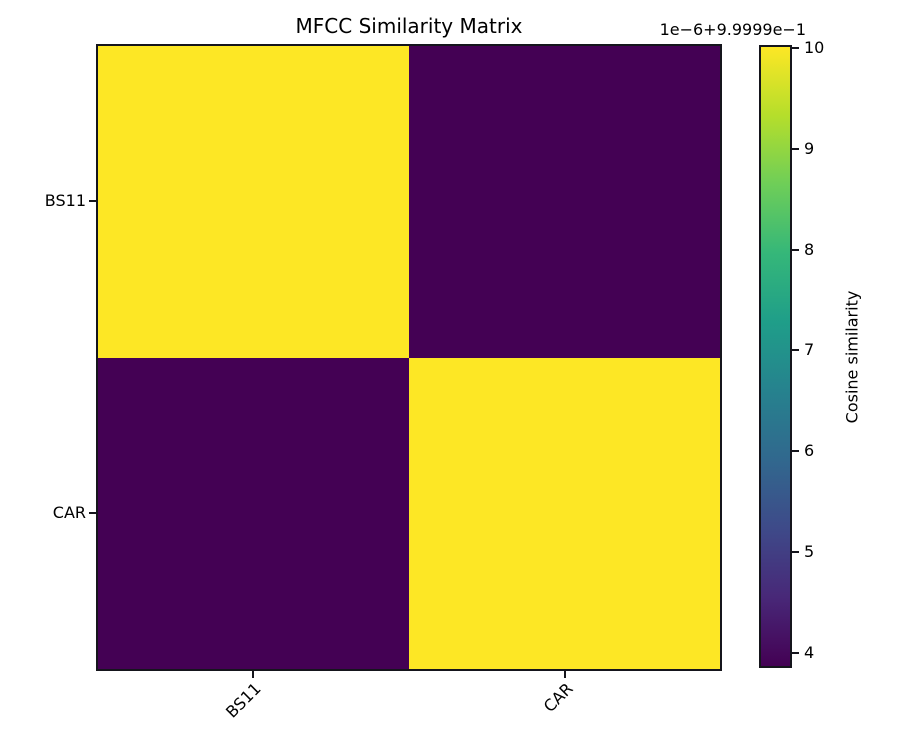  What do you see at coordinates (564, 202) in the screenshot?
I see `heatmap-cell-BS11-CAR` at bounding box center [564, 202].